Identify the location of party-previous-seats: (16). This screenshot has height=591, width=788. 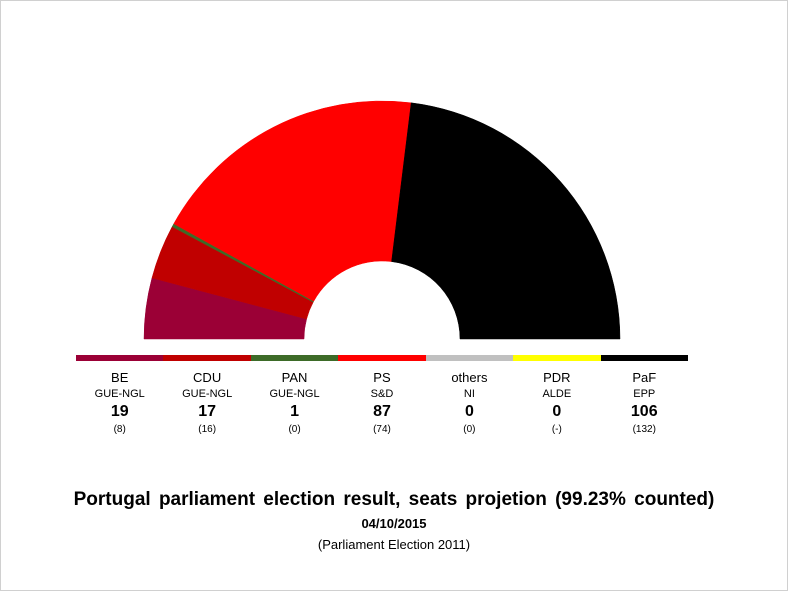
(207, 429).